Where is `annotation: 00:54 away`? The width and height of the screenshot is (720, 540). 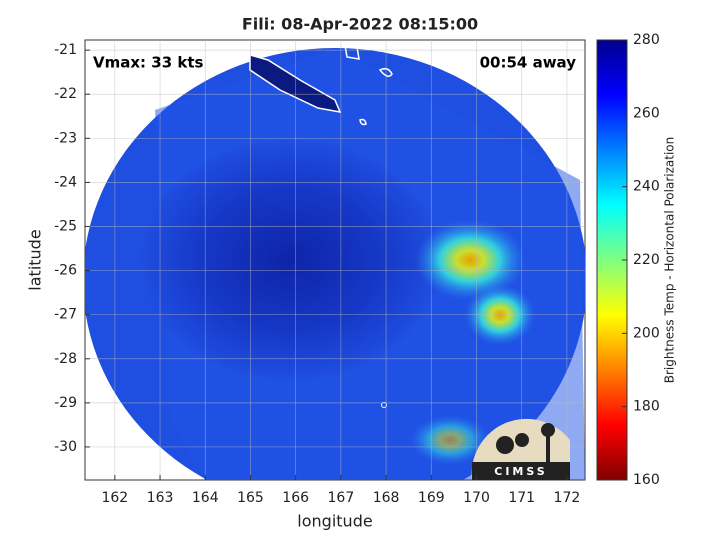 annotation: 00:54 away is located at coordinates (528, 63).